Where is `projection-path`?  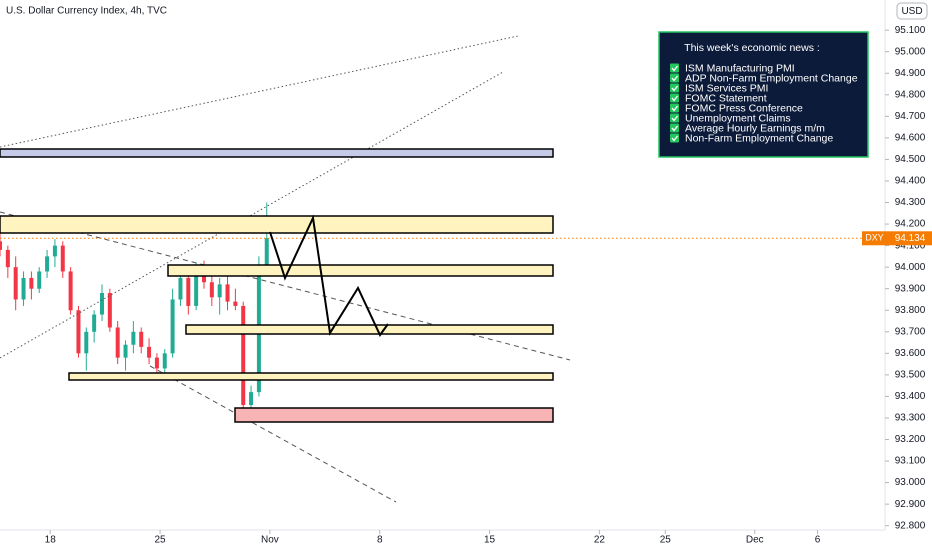 projection-path is located at coordinates (329, 275).